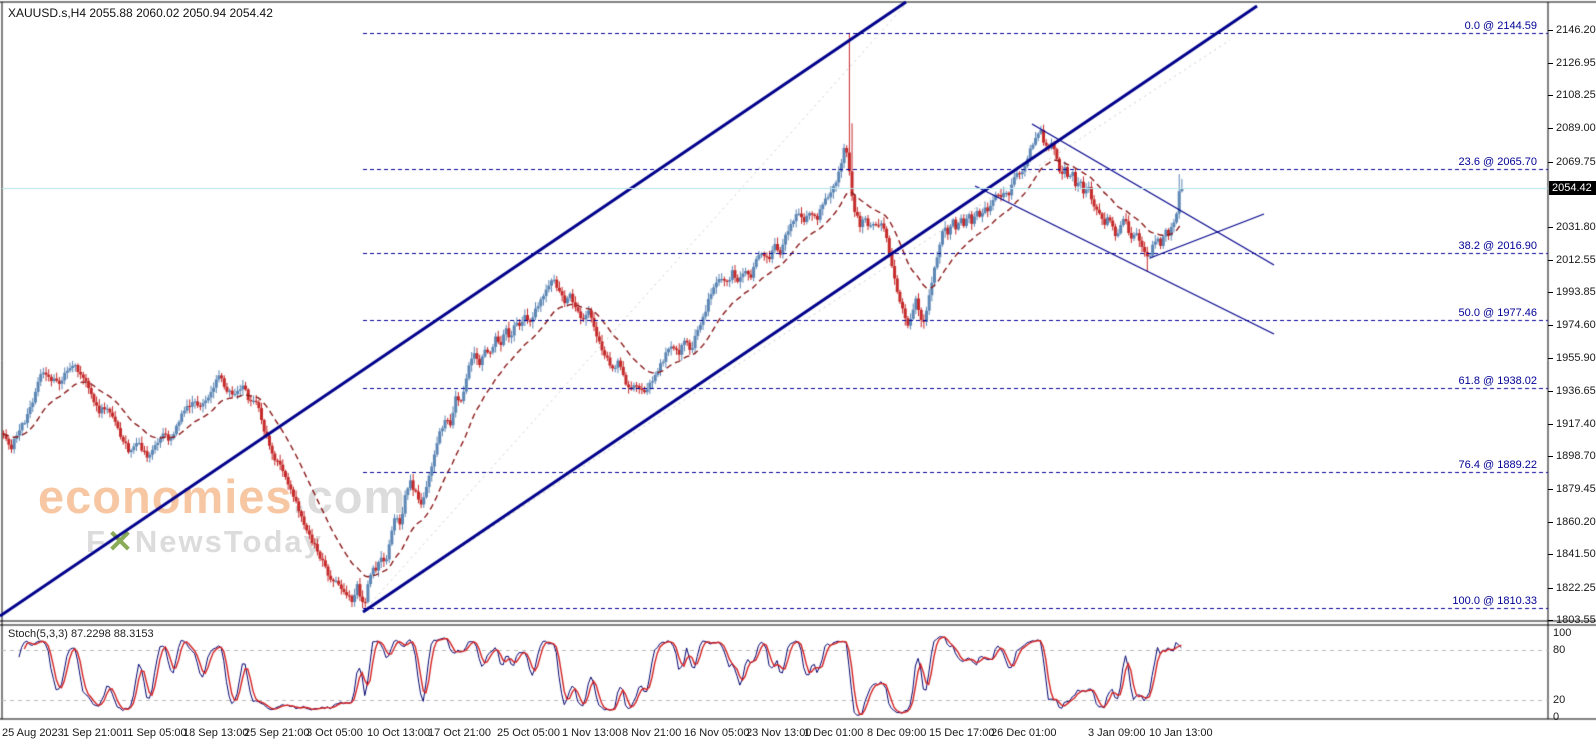  Describe the element at coordinates (1497, 245) in the screenshot. I see `fib-level-label: 38.2 @ 2016.90` at that location.